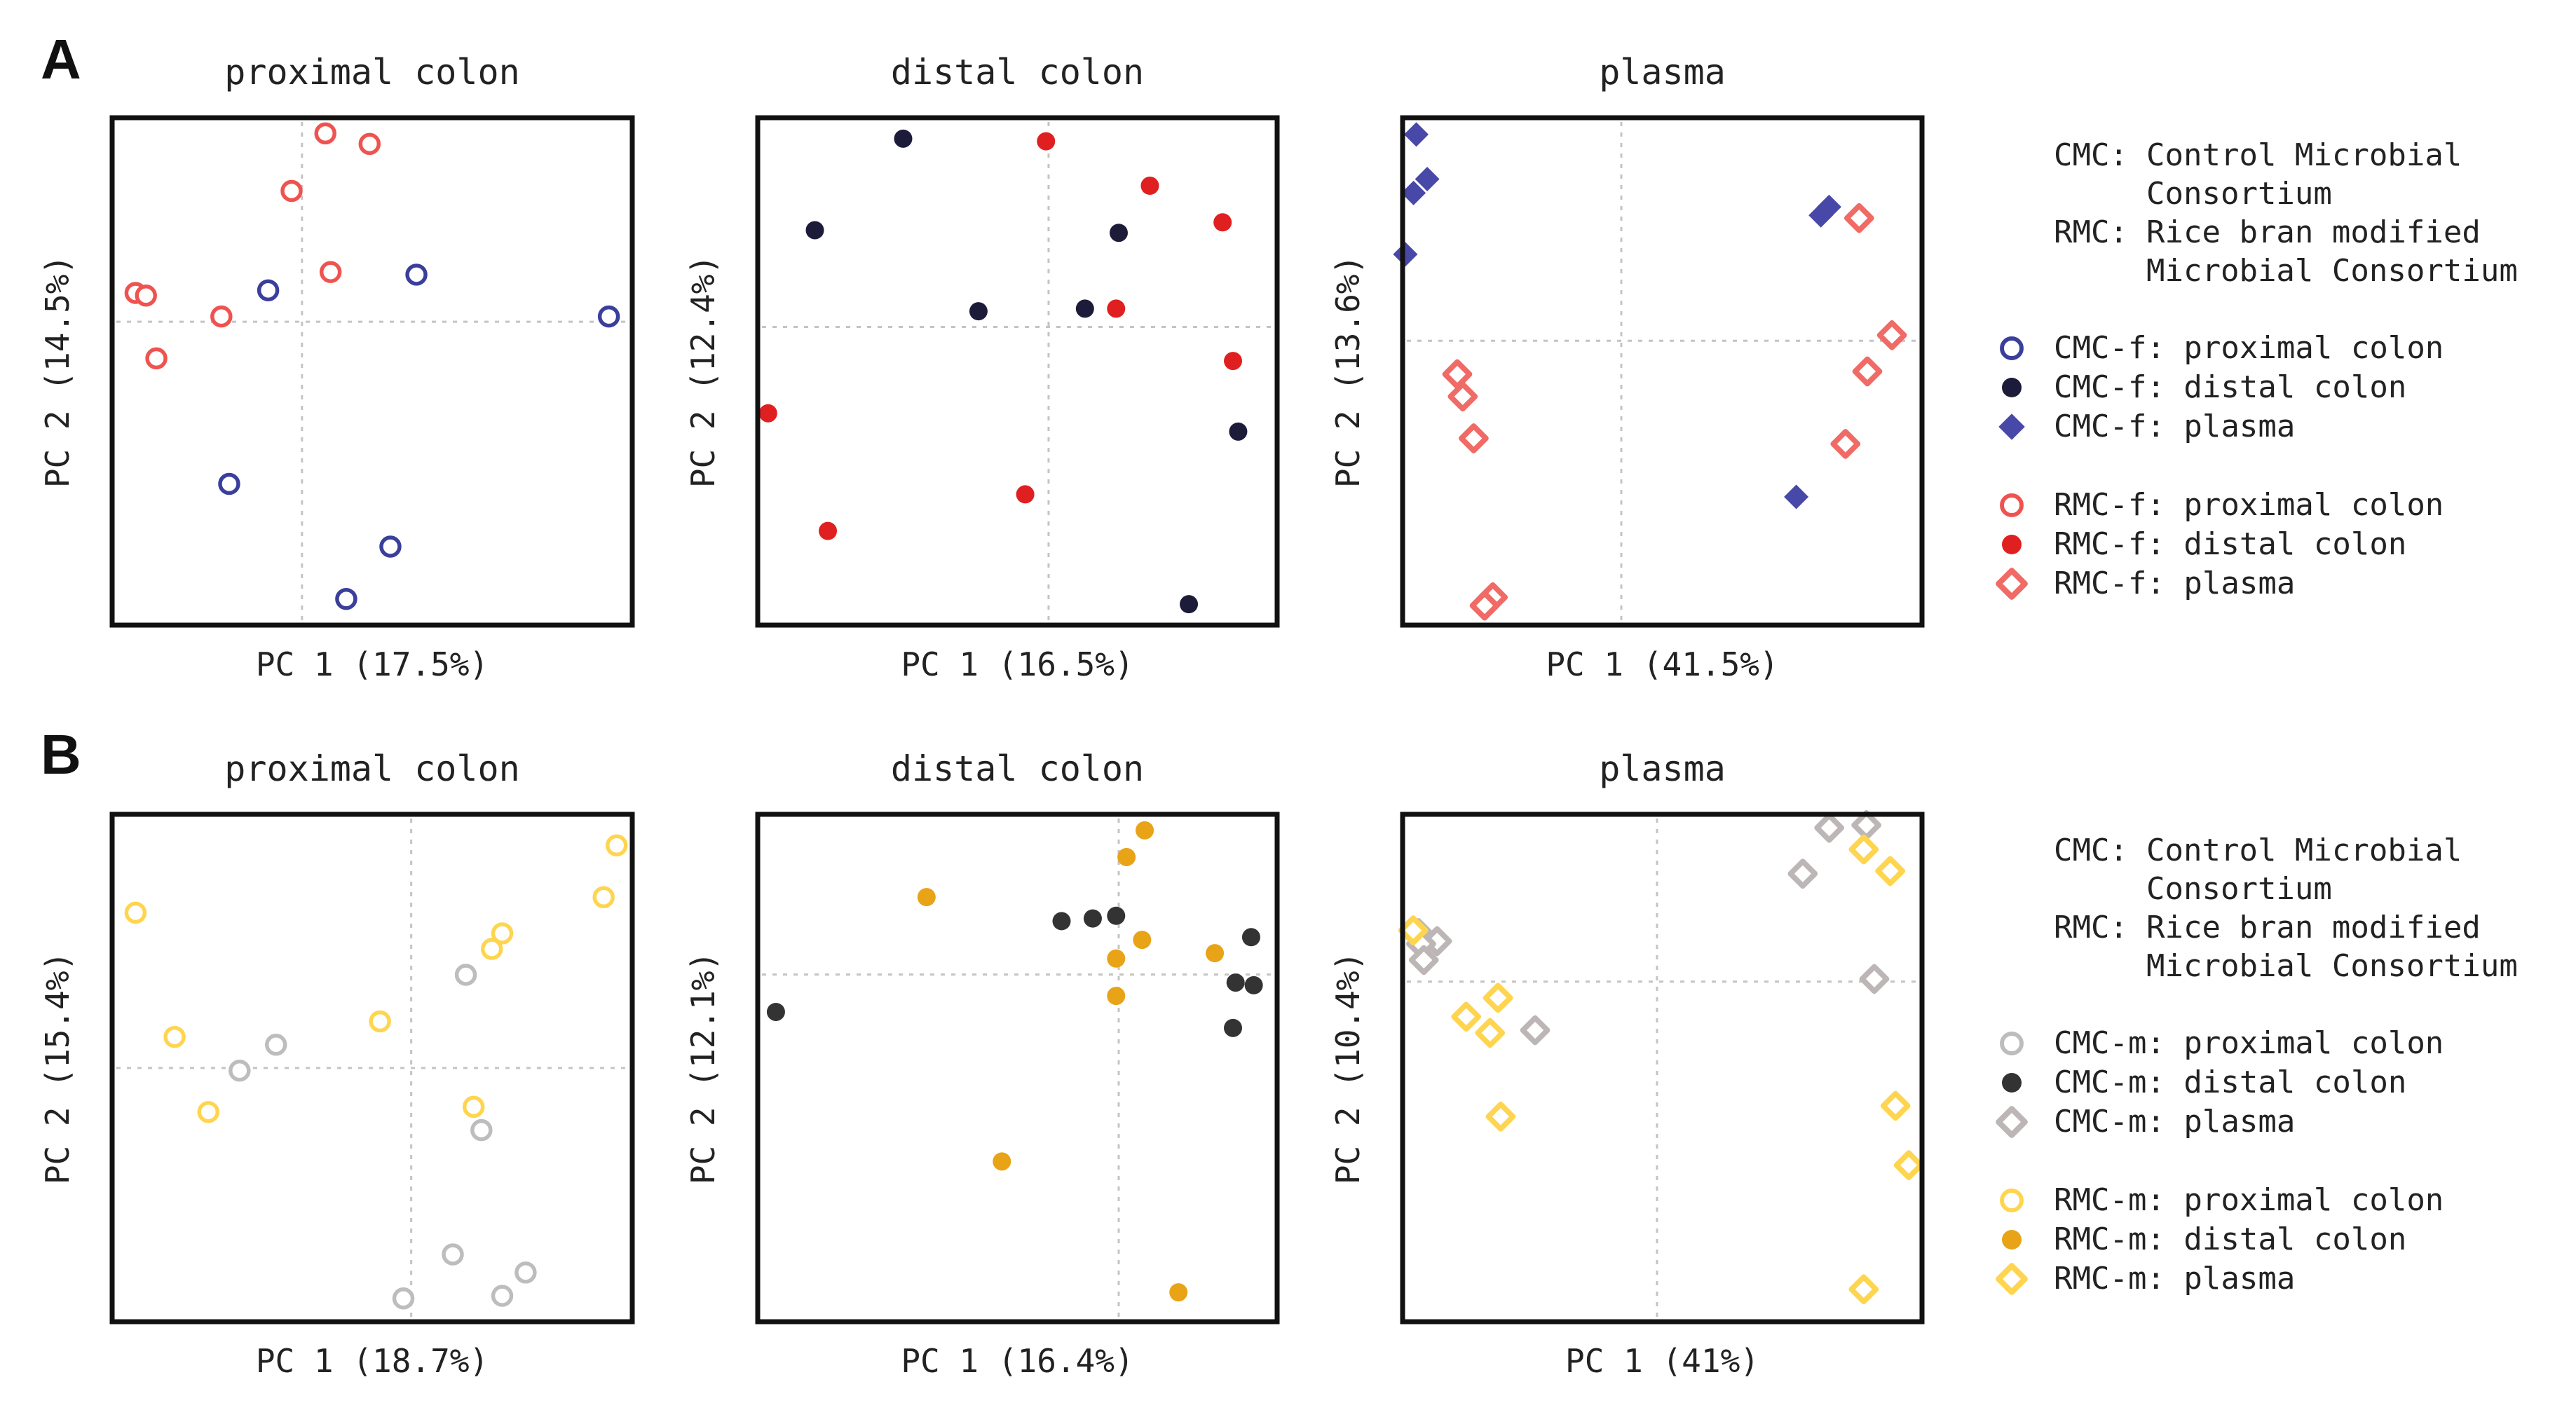  Describe the element at coordinates (61, 754) in the screenshot. I see `panel-letter-b: B` at that location.